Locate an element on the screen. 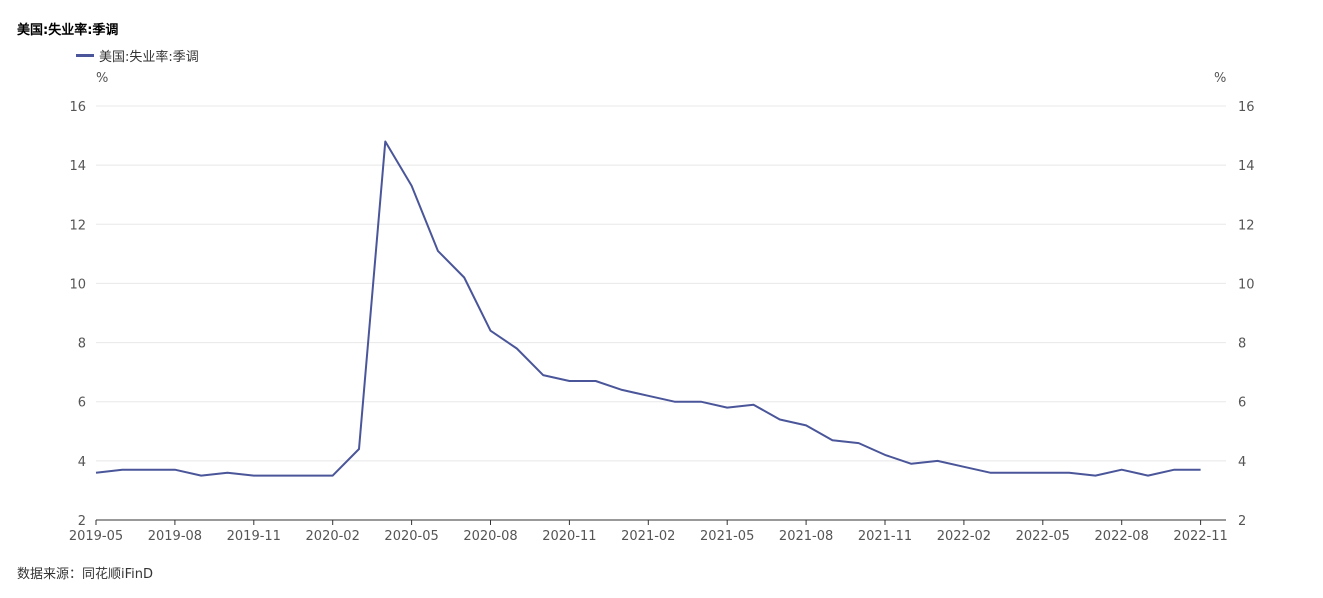 This screenshot has width=1323, height=598. y-tick-label-left: 8 is located at coordinates (82, 344).